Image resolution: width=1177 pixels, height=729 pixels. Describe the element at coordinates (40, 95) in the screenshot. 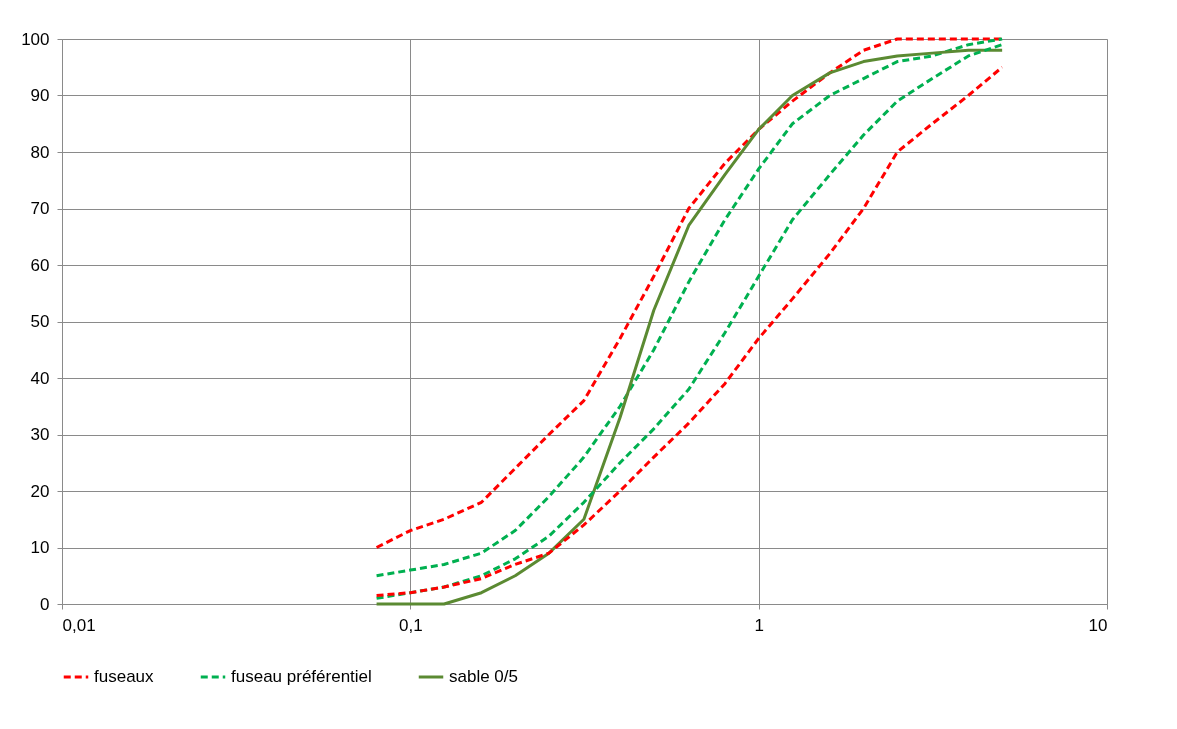

I see `y-tick-label: 90` at that location.